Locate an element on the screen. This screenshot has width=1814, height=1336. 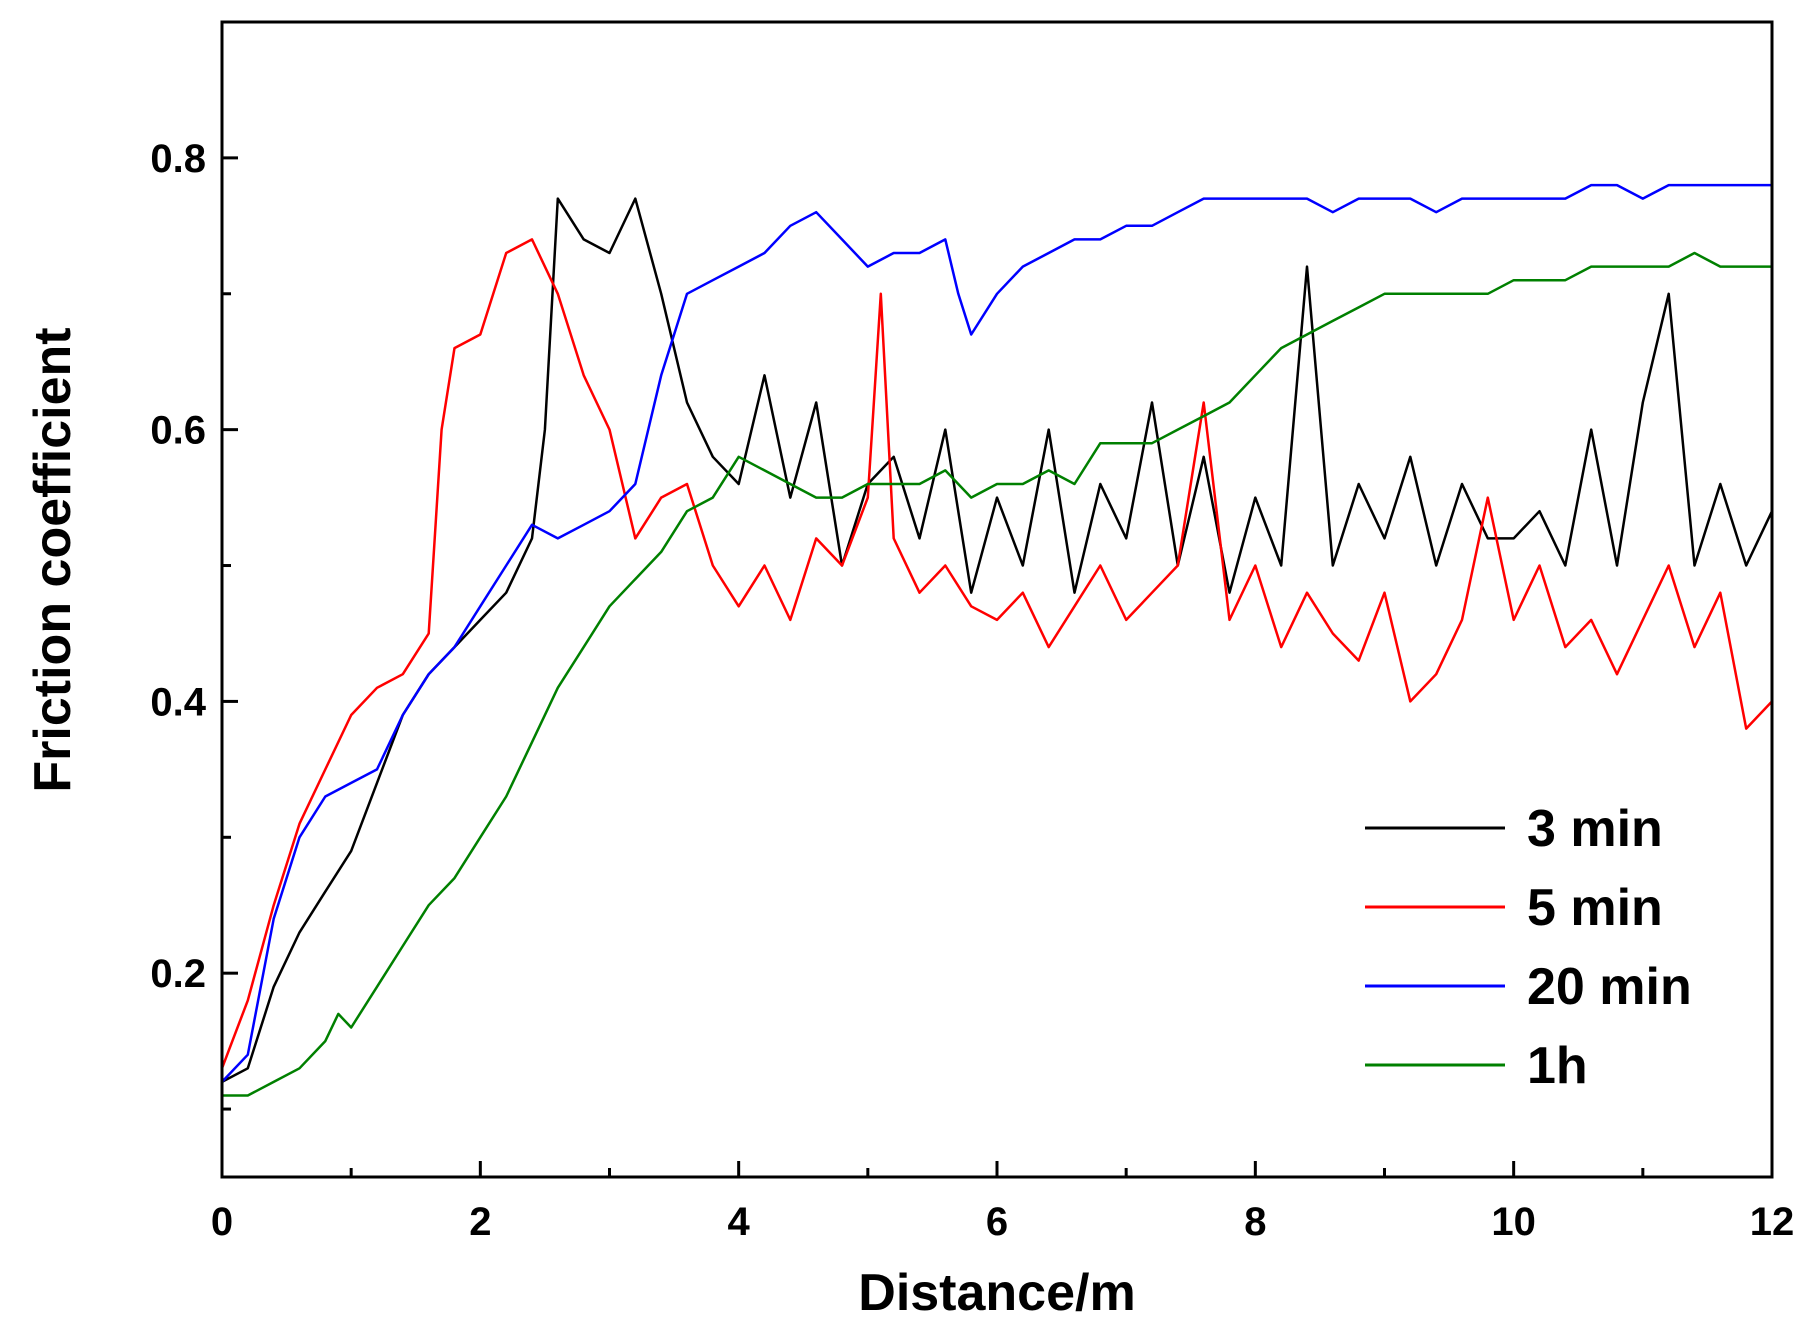
y-tick-label: 0.6 is located at coordinates (178, 431).